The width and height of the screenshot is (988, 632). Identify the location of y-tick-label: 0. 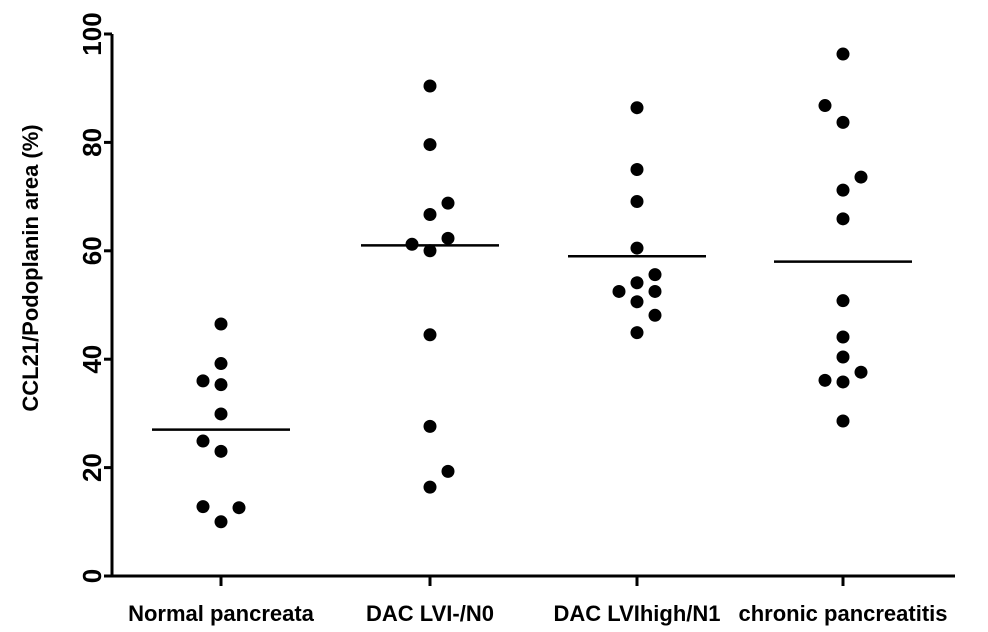
(92, 576).